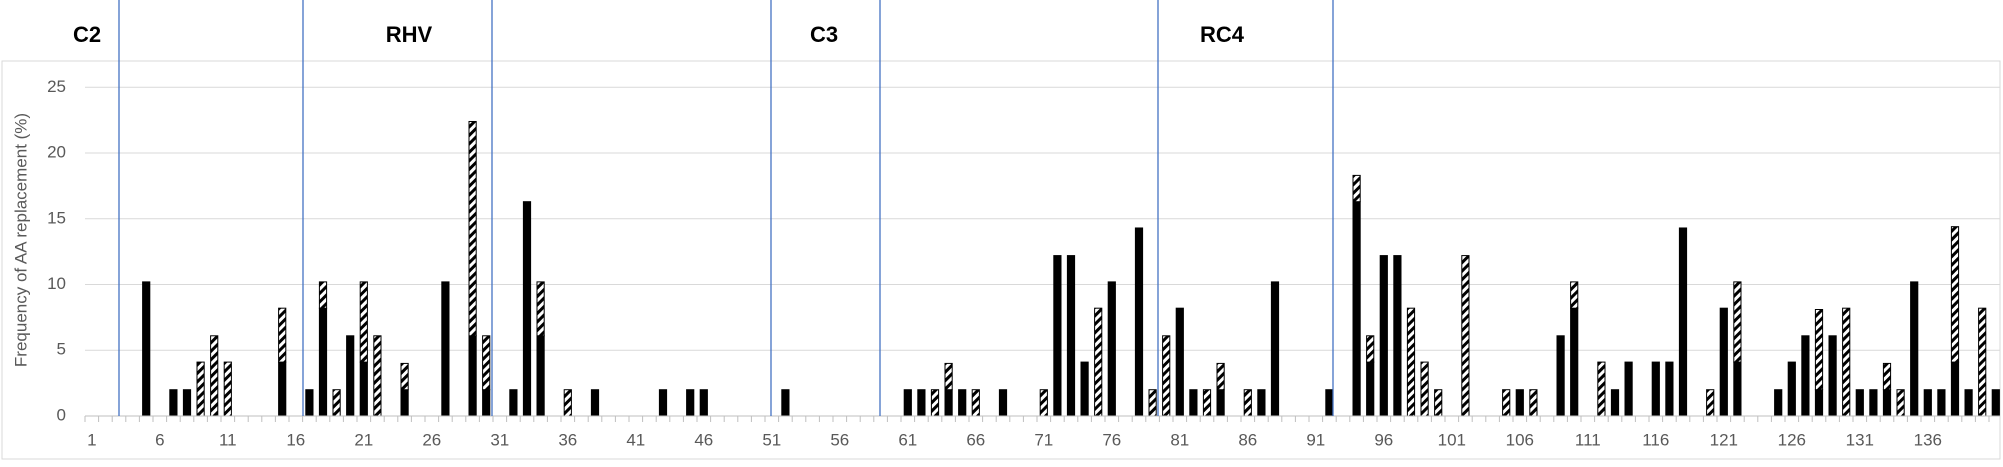  What do you see at coordinates (1179, 439) in the screenshot?
I see `x-tick-label: 81` at bounding box center [1179, 439].